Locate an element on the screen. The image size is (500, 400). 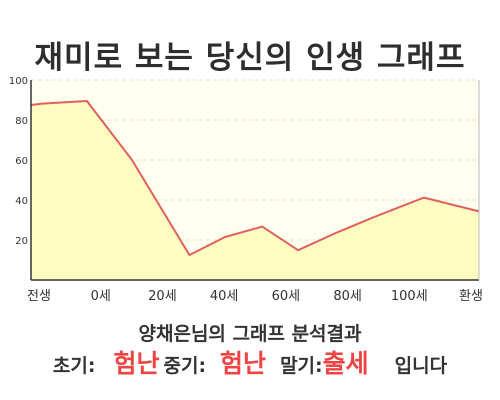
x-tick-label-4: 60세 is located at coordinates (286, 296).